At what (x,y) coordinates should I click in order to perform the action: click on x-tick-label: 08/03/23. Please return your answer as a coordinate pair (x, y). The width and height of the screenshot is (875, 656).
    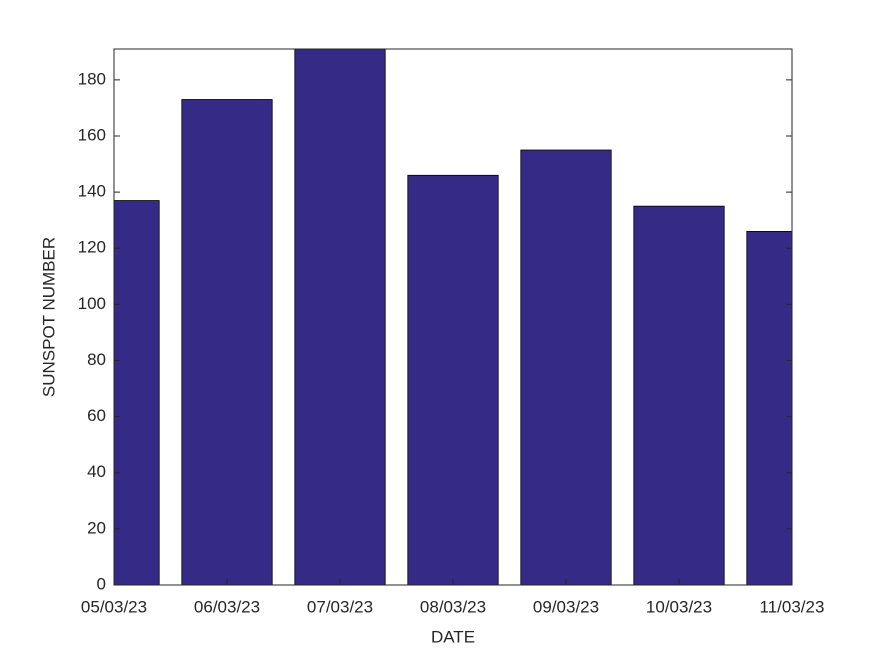
    Looking at the image, I should click on (453, 606).